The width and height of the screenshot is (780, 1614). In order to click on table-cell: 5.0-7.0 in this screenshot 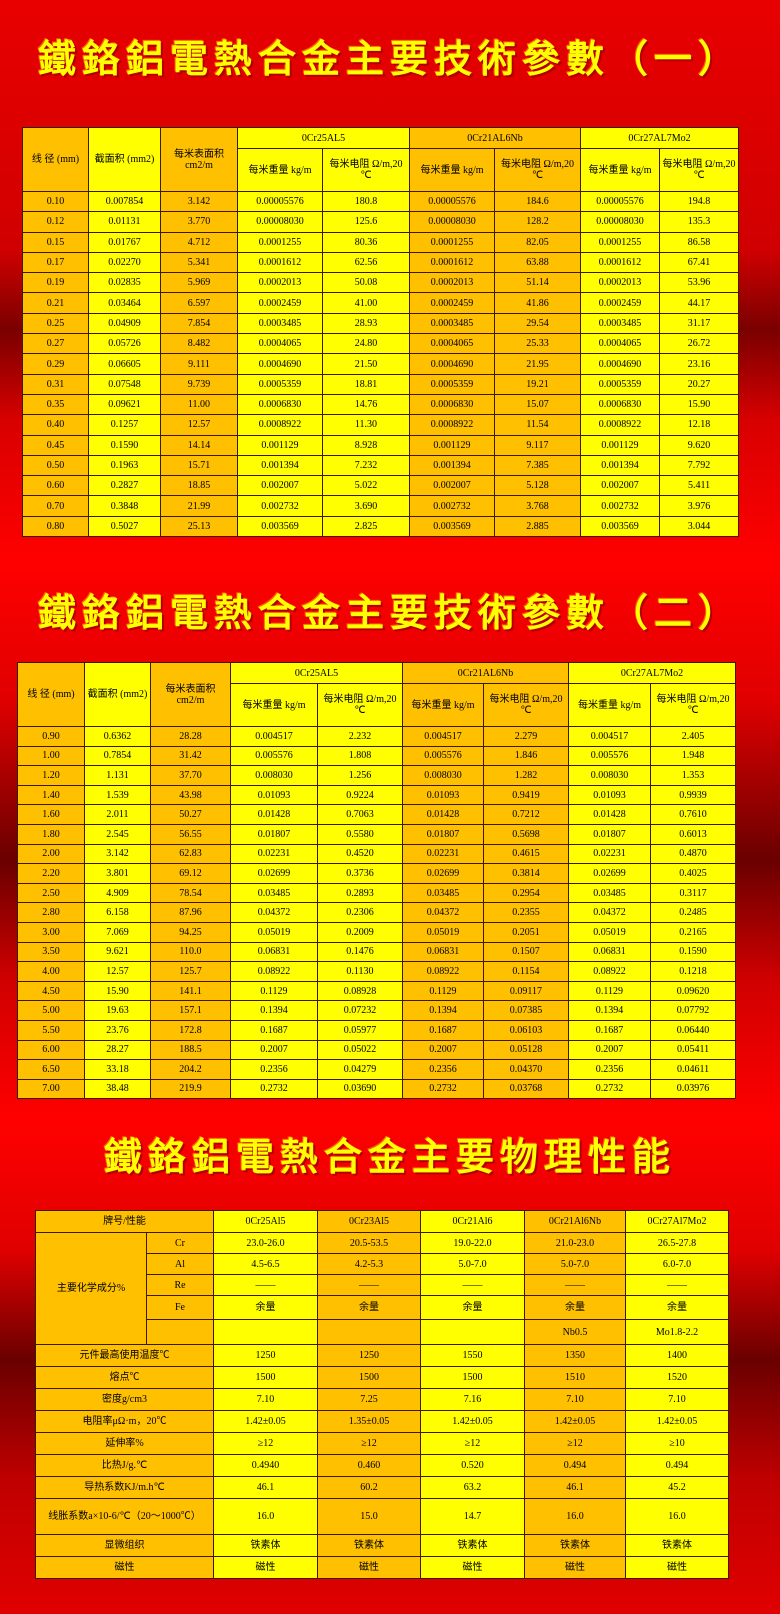, I will do `click(472, 1264)`.